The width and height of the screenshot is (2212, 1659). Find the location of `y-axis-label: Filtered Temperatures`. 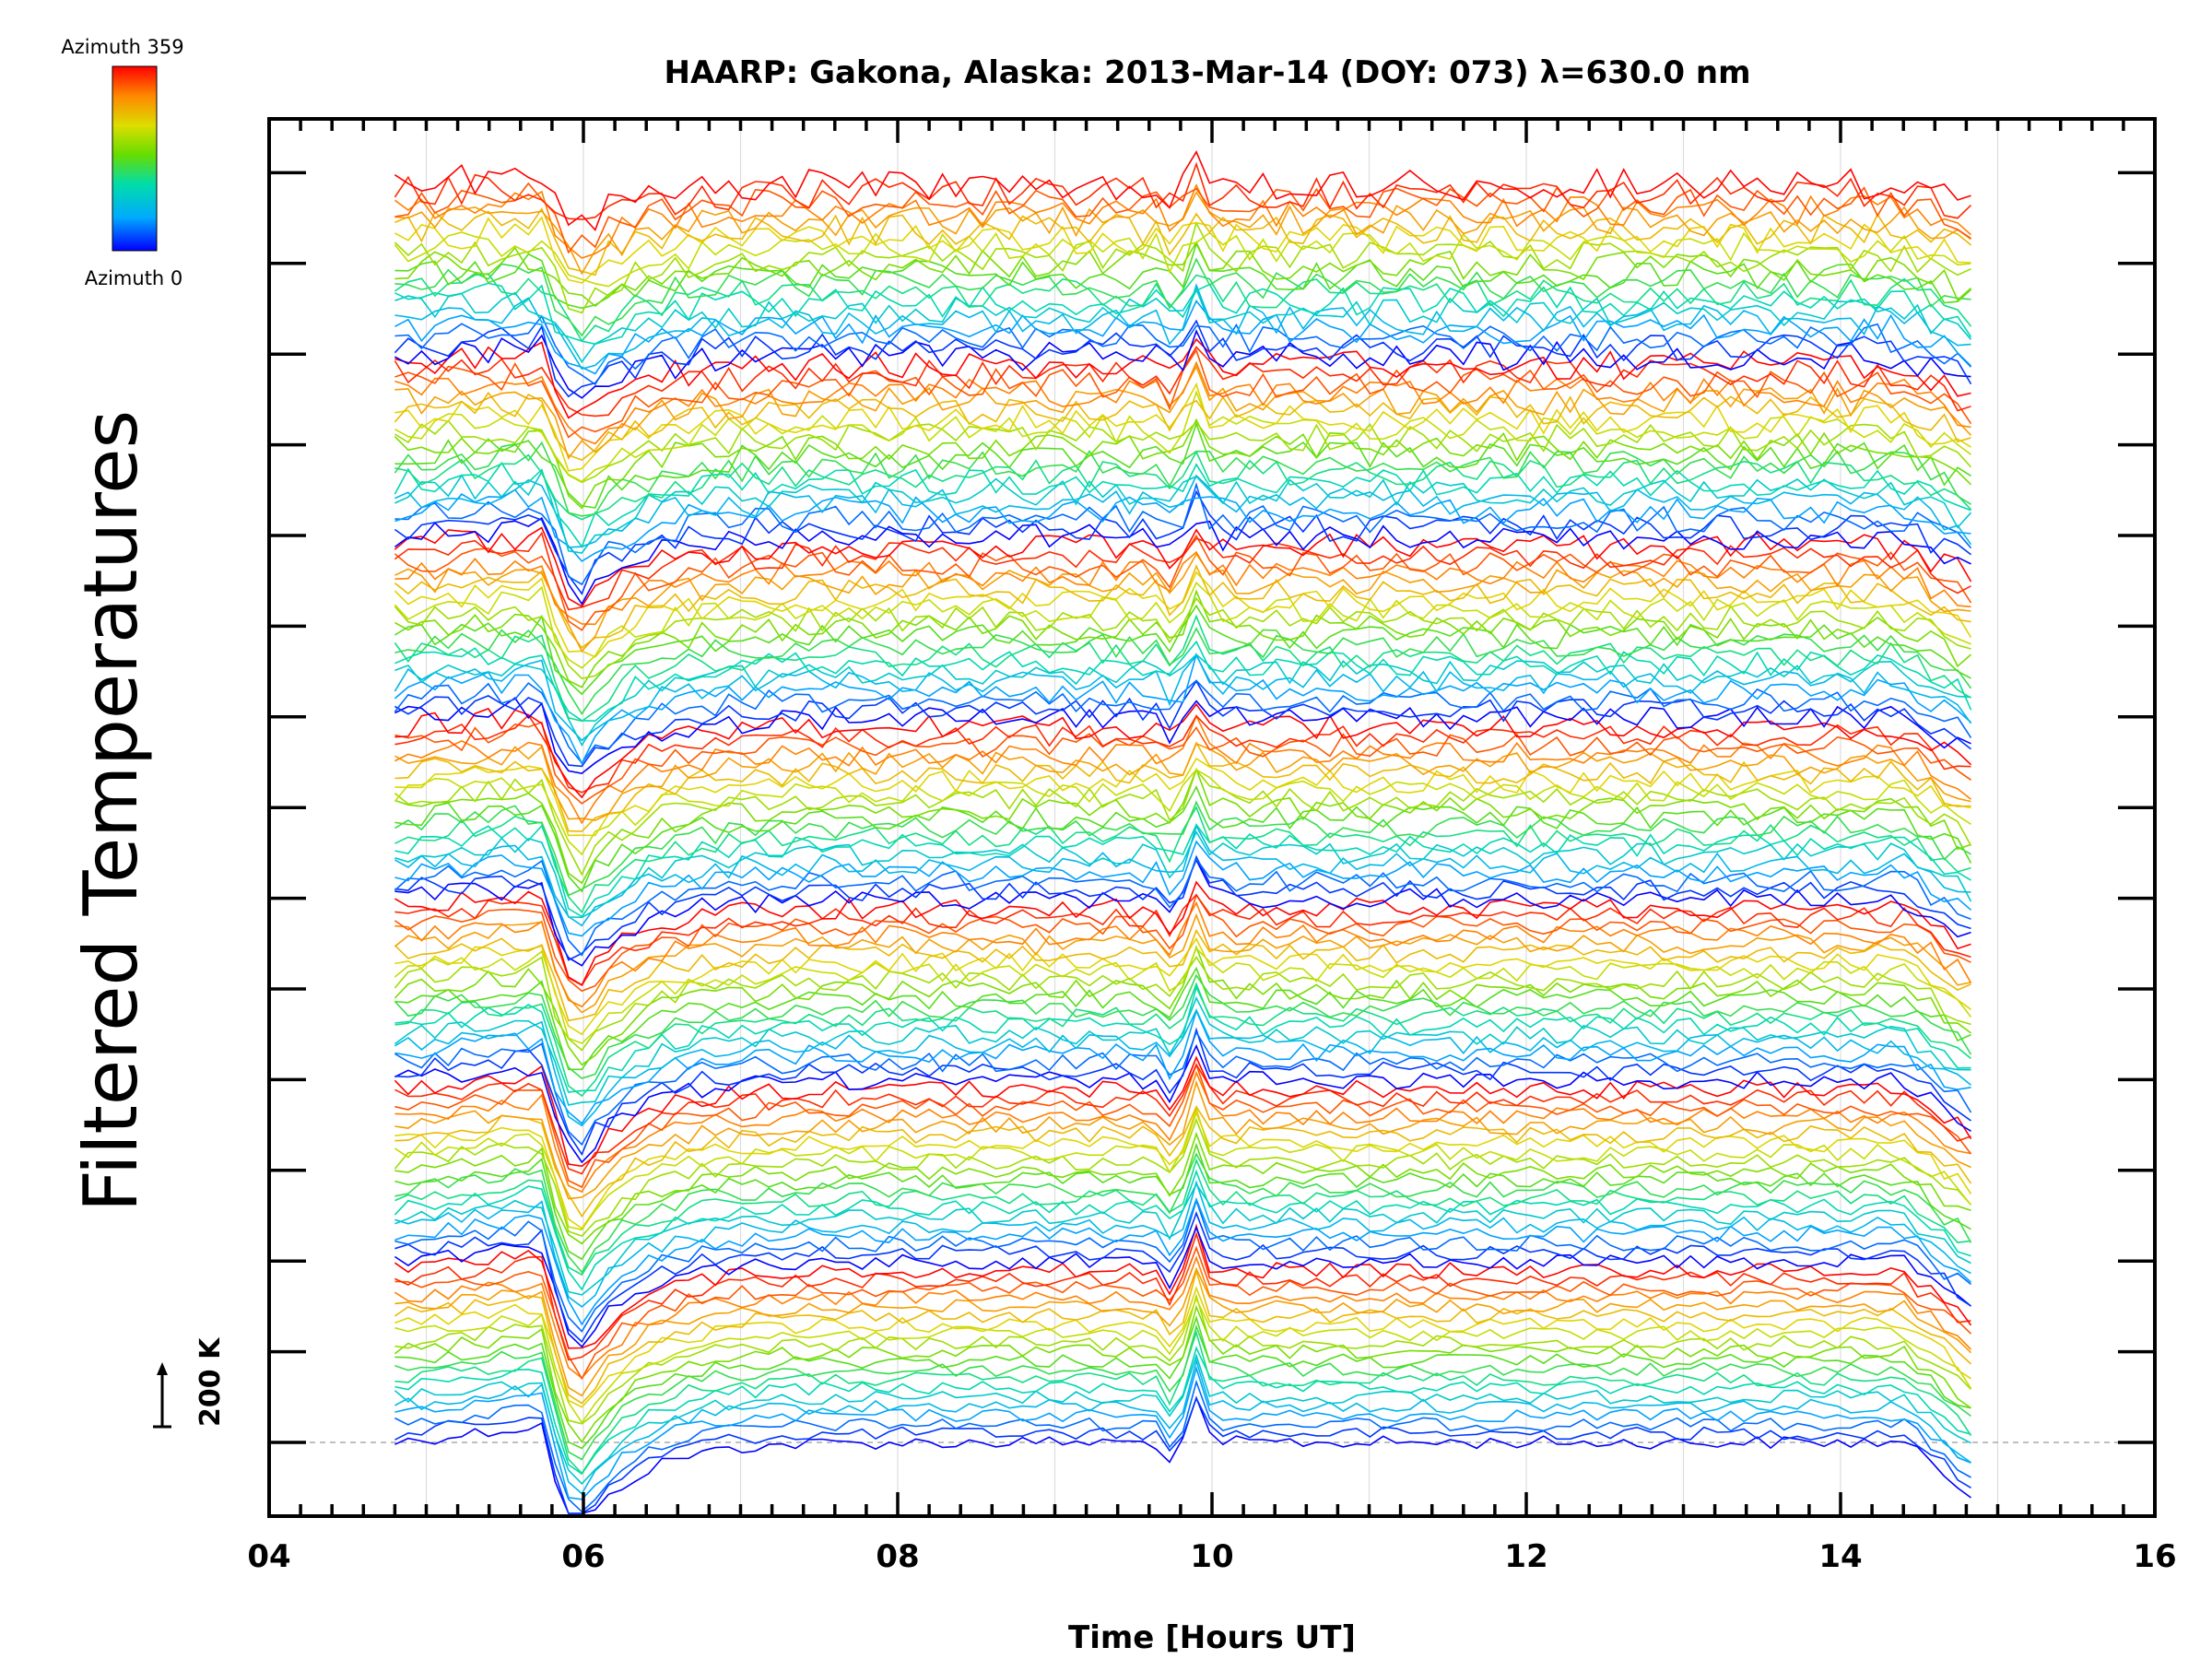

y-axis-label: Filtered Temperatures is located at coordinates (111, 811).